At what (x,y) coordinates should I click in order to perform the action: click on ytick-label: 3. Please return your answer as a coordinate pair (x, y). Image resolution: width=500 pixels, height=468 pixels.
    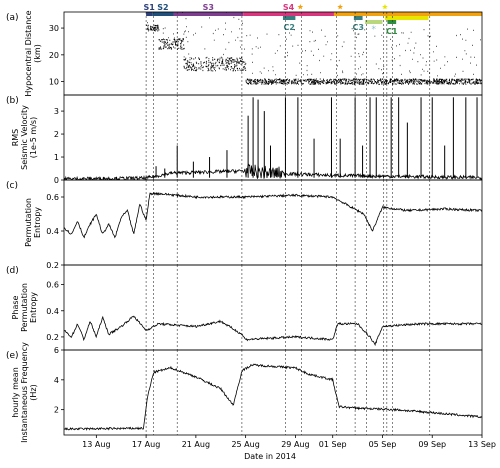
    Looking at the image, I should click on (56, 111).